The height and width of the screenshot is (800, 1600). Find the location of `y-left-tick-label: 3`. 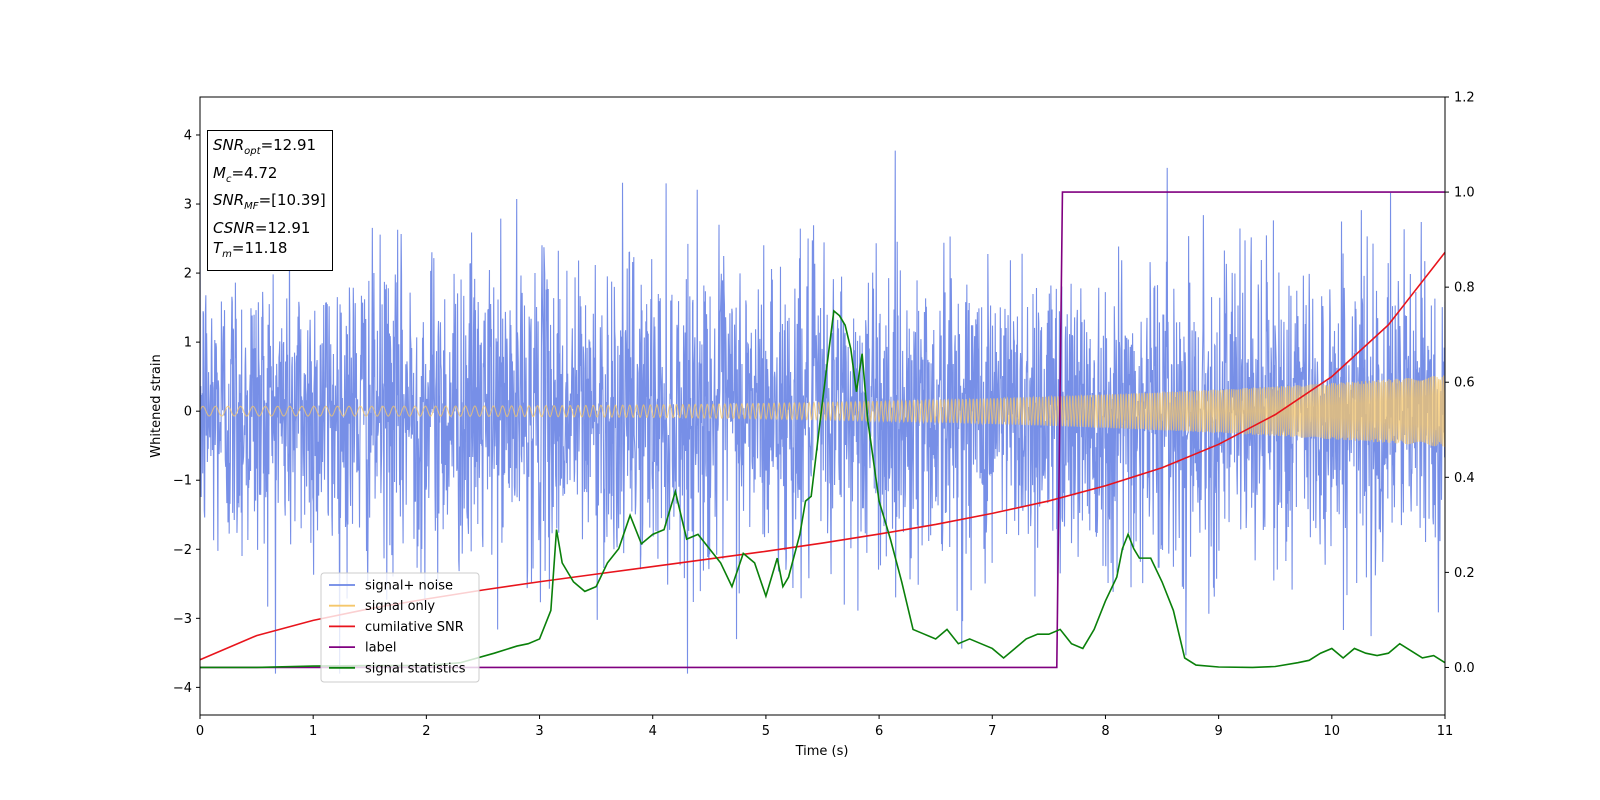

y-left-tick-label: 3 is located at coordinates (188, 205).